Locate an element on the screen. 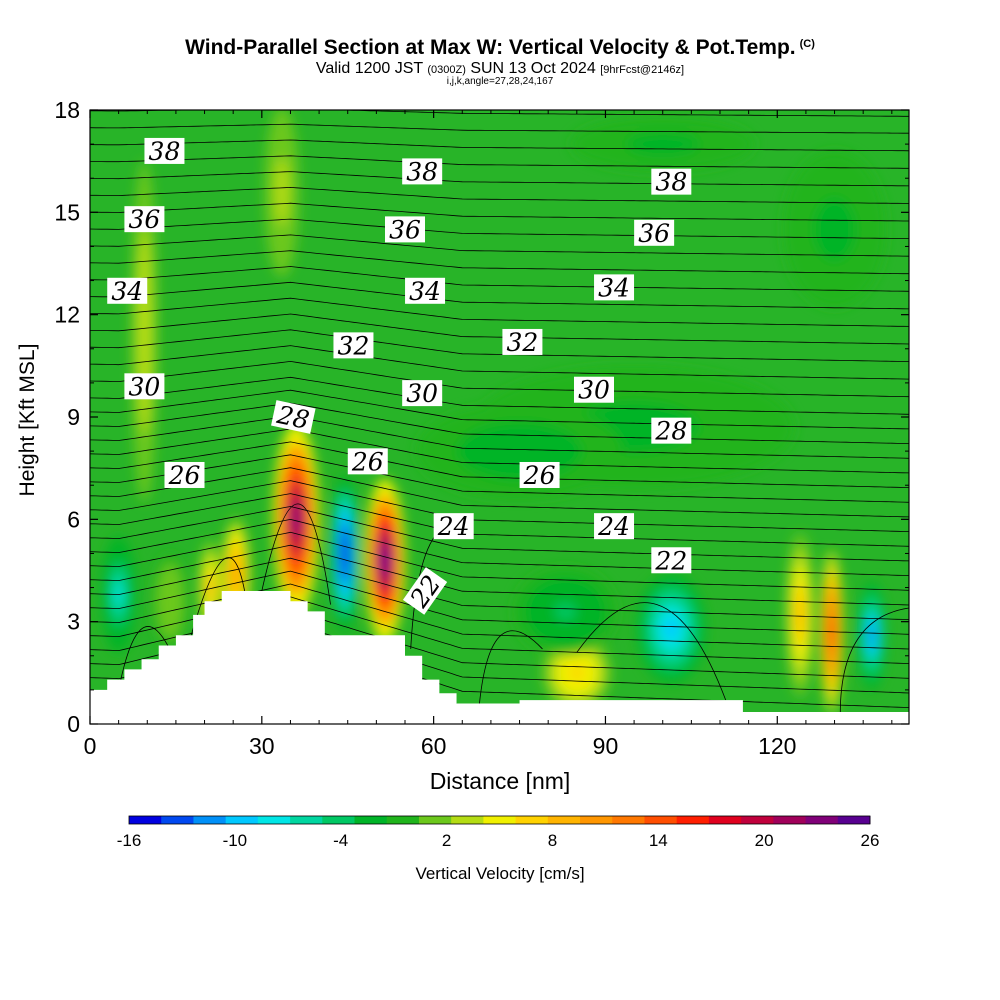  contour-label-22: 22 is located at coordinates (671, 560).